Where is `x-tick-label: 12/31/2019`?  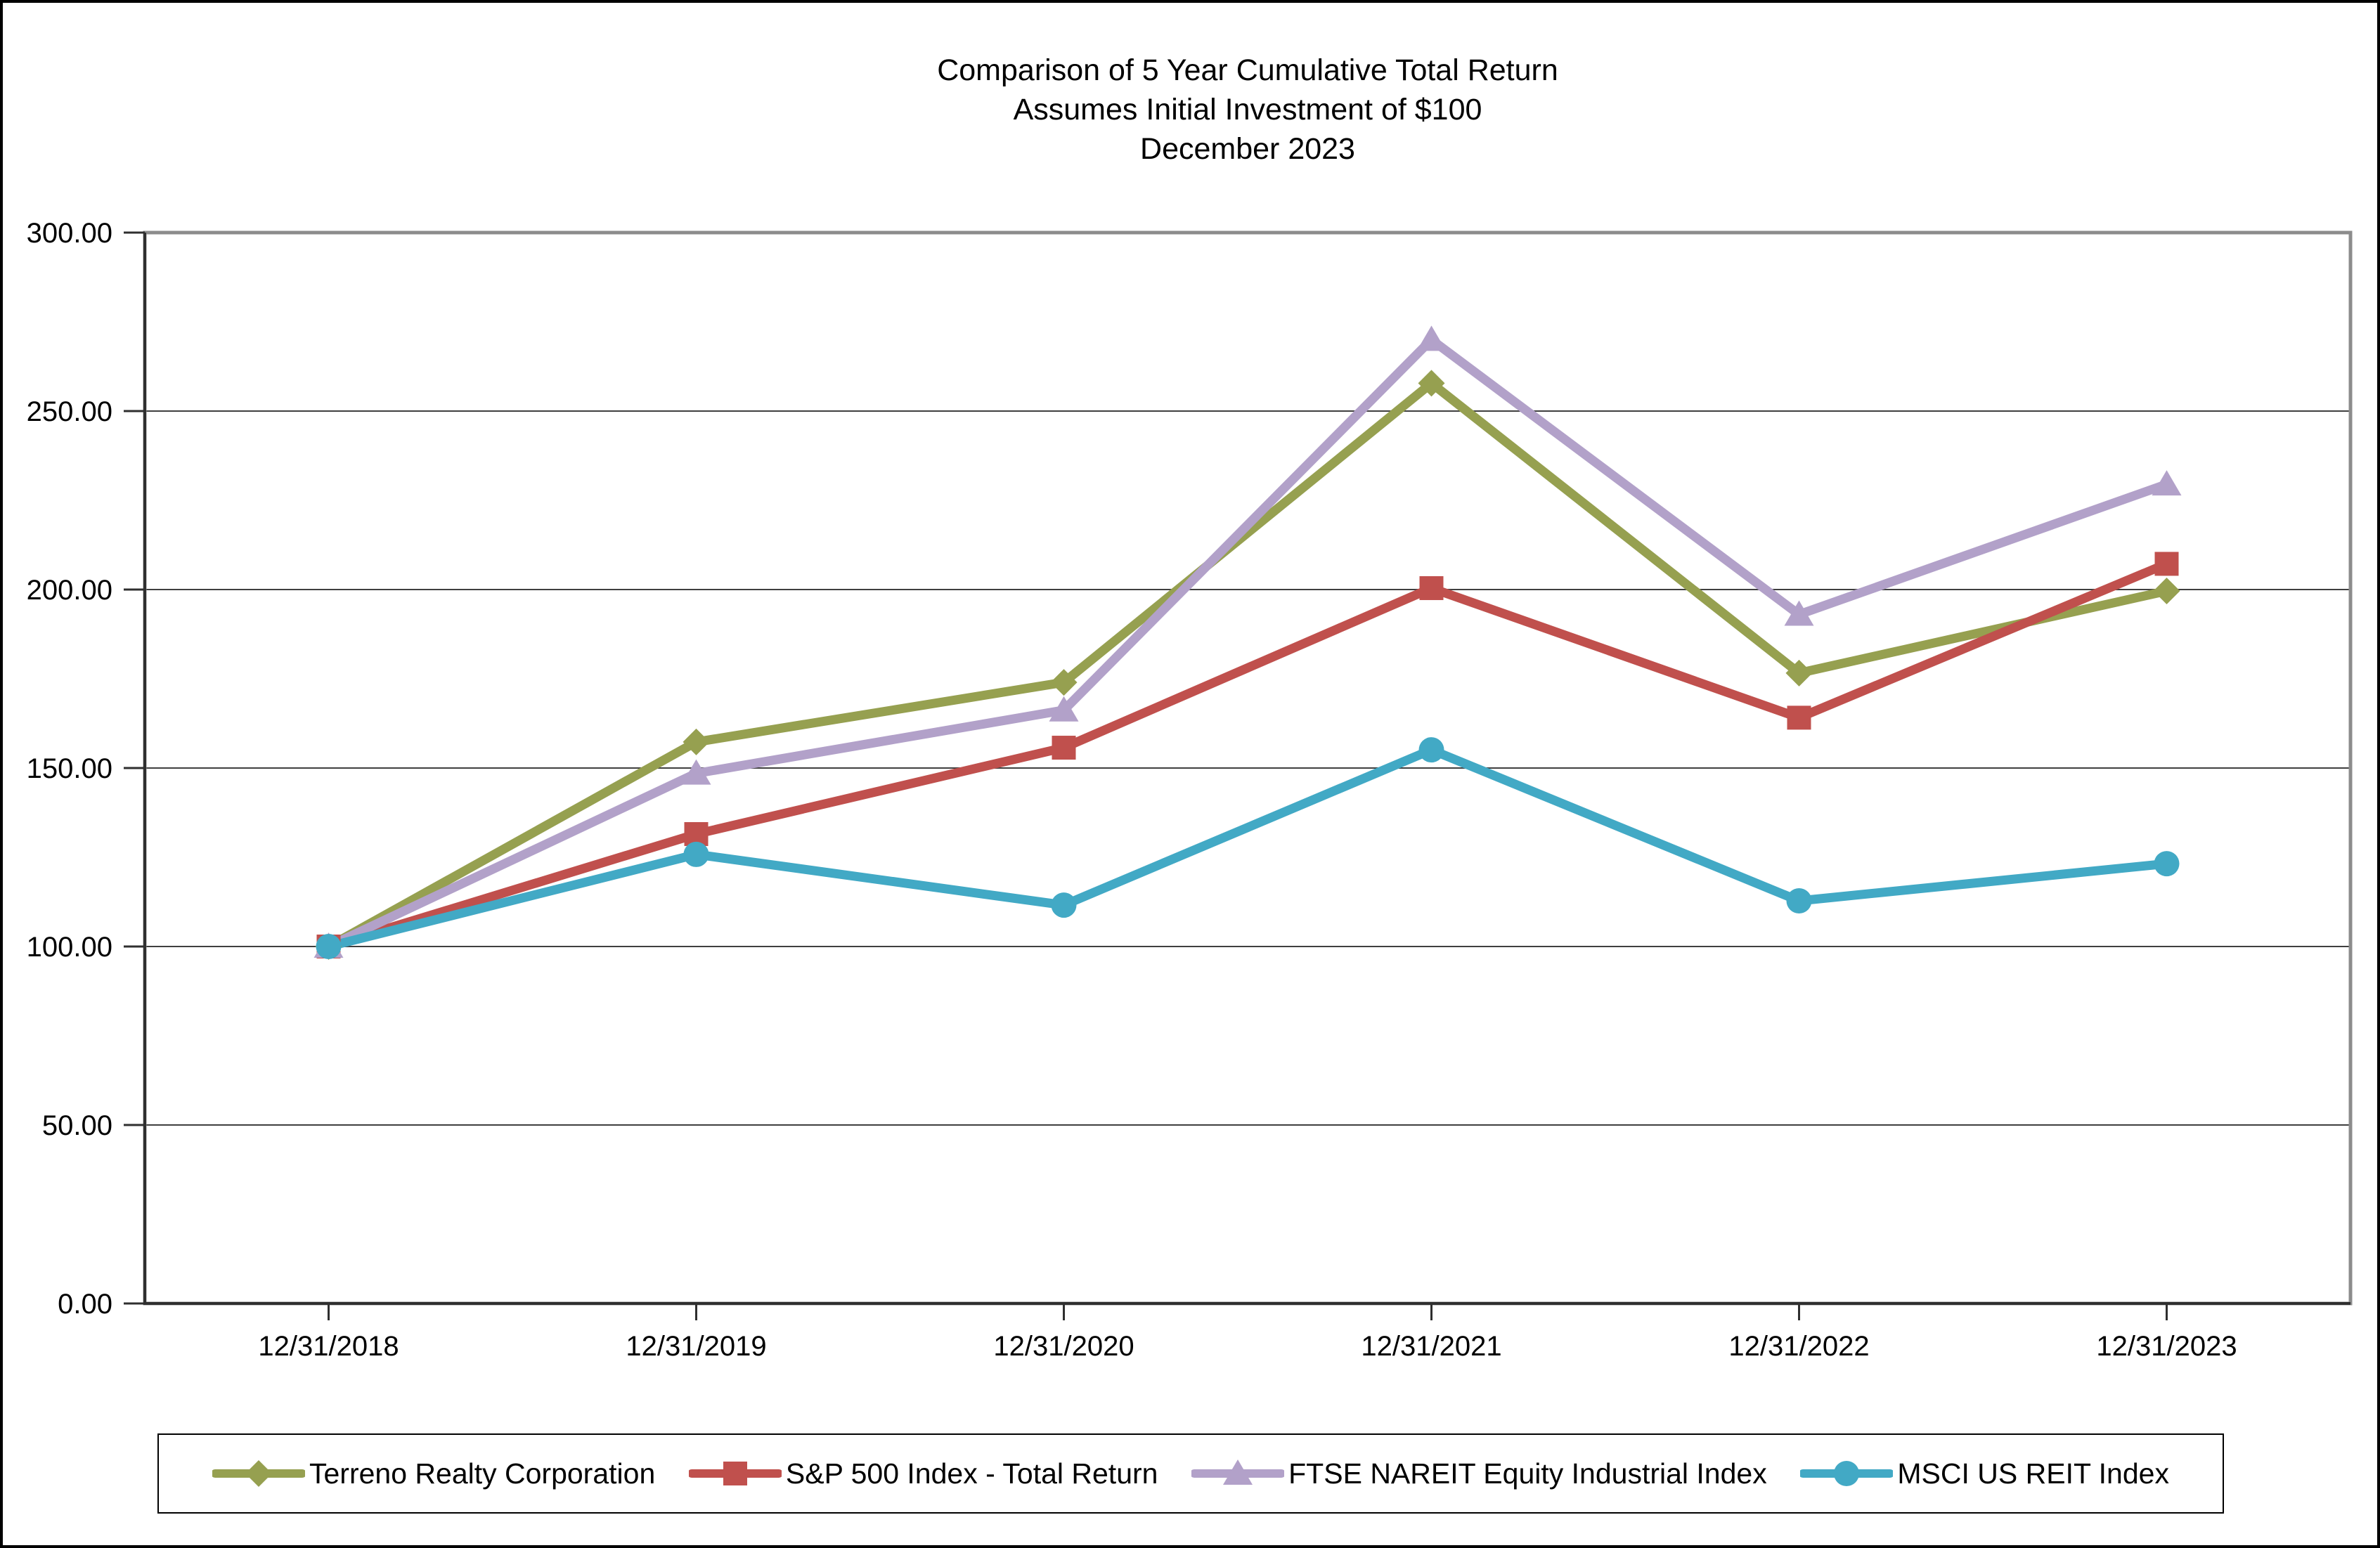
x-tick-label: 12/31/2019 is located at coordinates (696, 1346).